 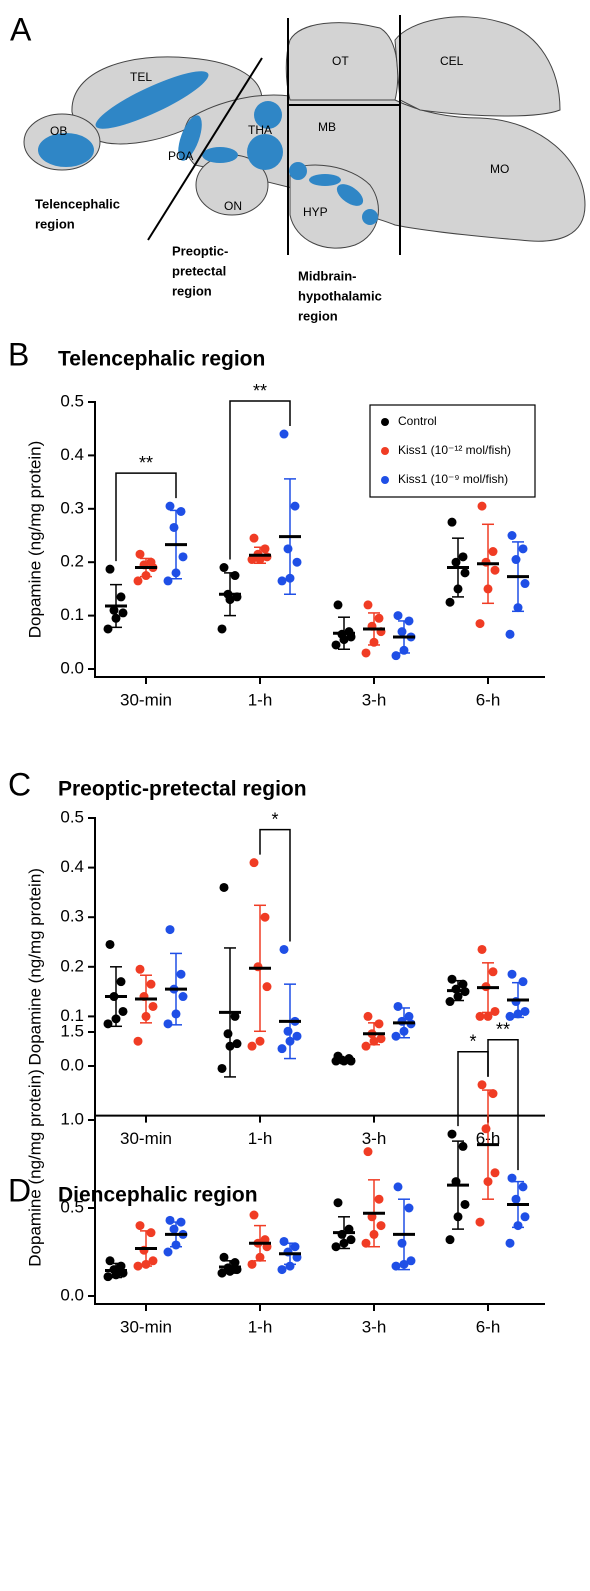 What do you see at coordinates (34, 966) in the screenshot?
I see `y-axis-label: Dopamine (ng/mg protein)` at bounding box center [34, 966].